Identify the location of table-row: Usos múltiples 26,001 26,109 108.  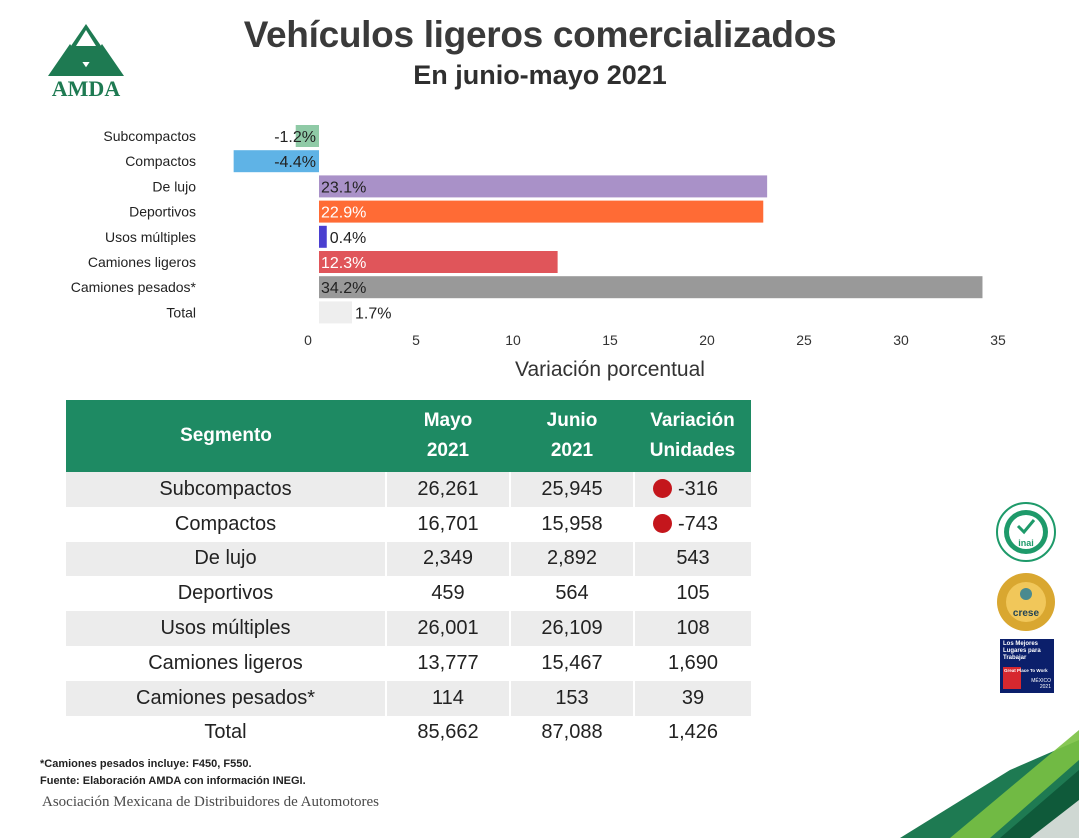
(408, 628).